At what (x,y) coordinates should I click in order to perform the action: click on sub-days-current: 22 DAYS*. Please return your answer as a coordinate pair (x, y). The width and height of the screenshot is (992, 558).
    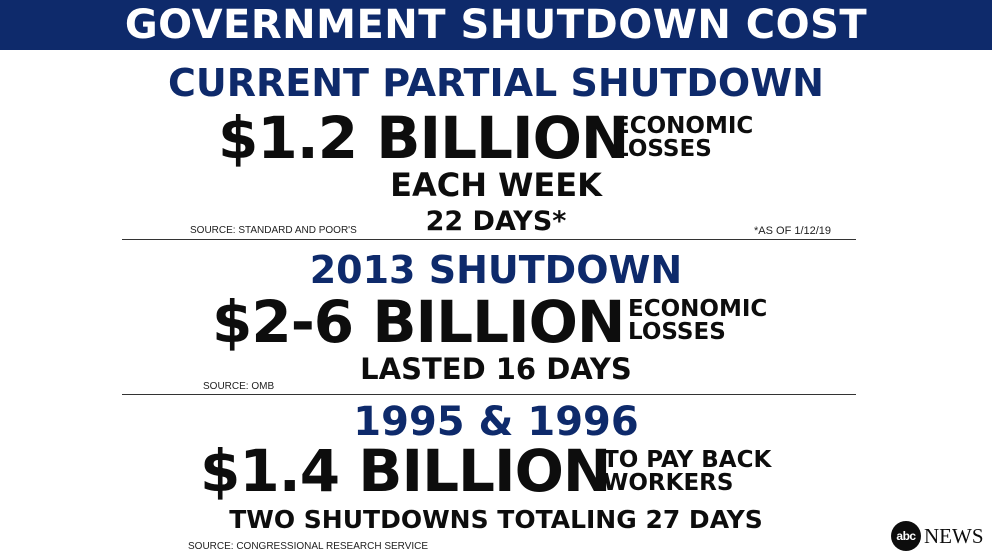
    Looking at the image, I should click on (496, 221).